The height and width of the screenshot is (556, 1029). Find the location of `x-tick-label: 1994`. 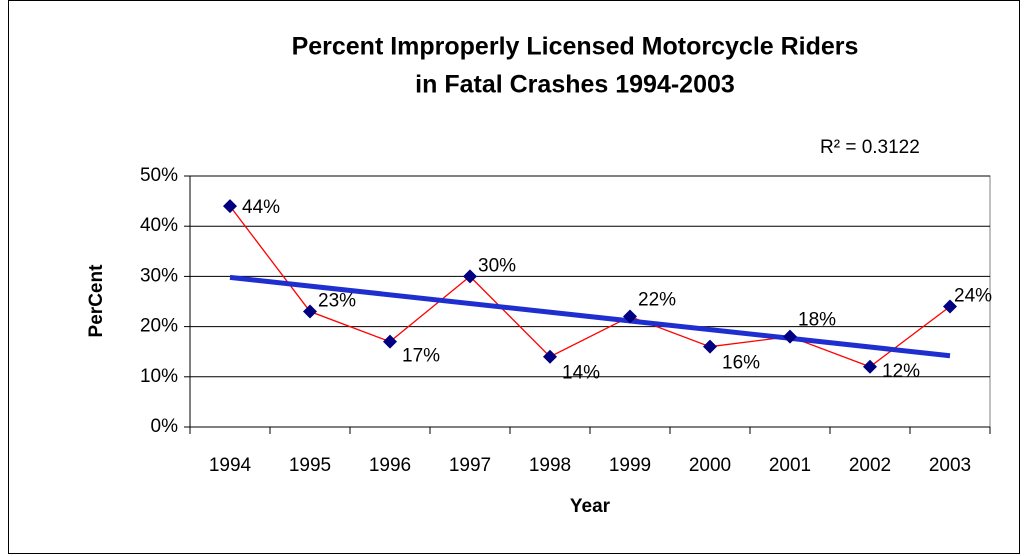

x-tick-label: 1994 is located at coordinates (230, 465).